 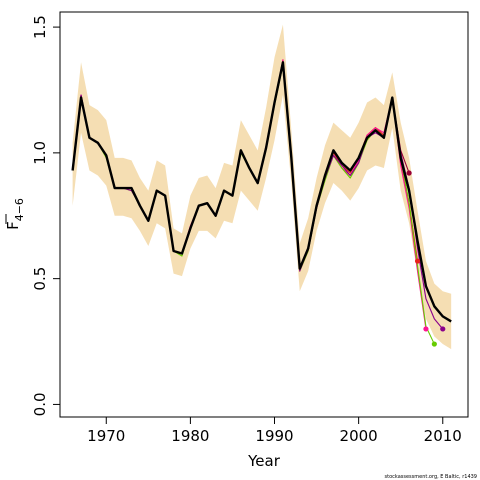 I want to click on end-points-layer, so click(x=426, y=258).